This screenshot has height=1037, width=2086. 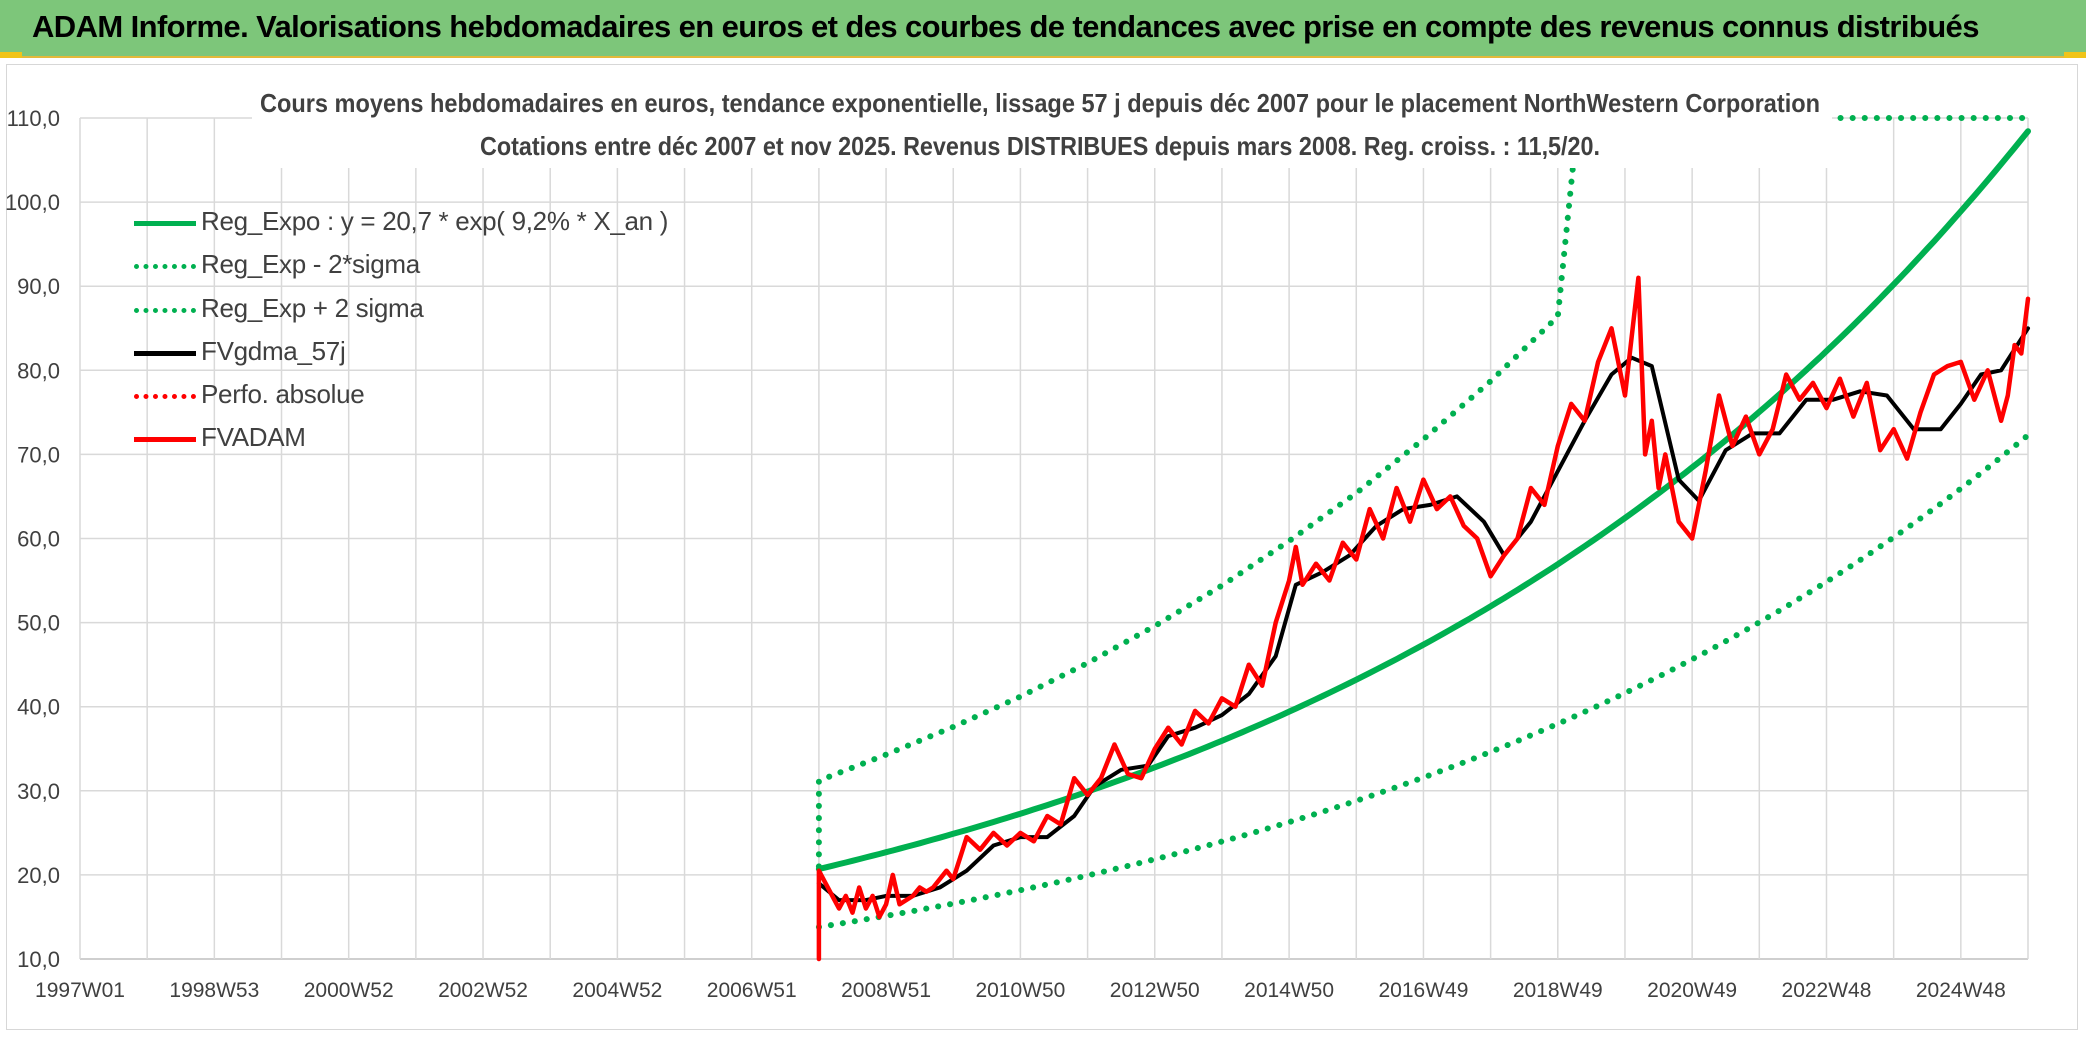 What do you see at coordinates (886, 990) in the screenshot?
I see `x-tick-label: 2008W51` at bounding box center [886, 990].